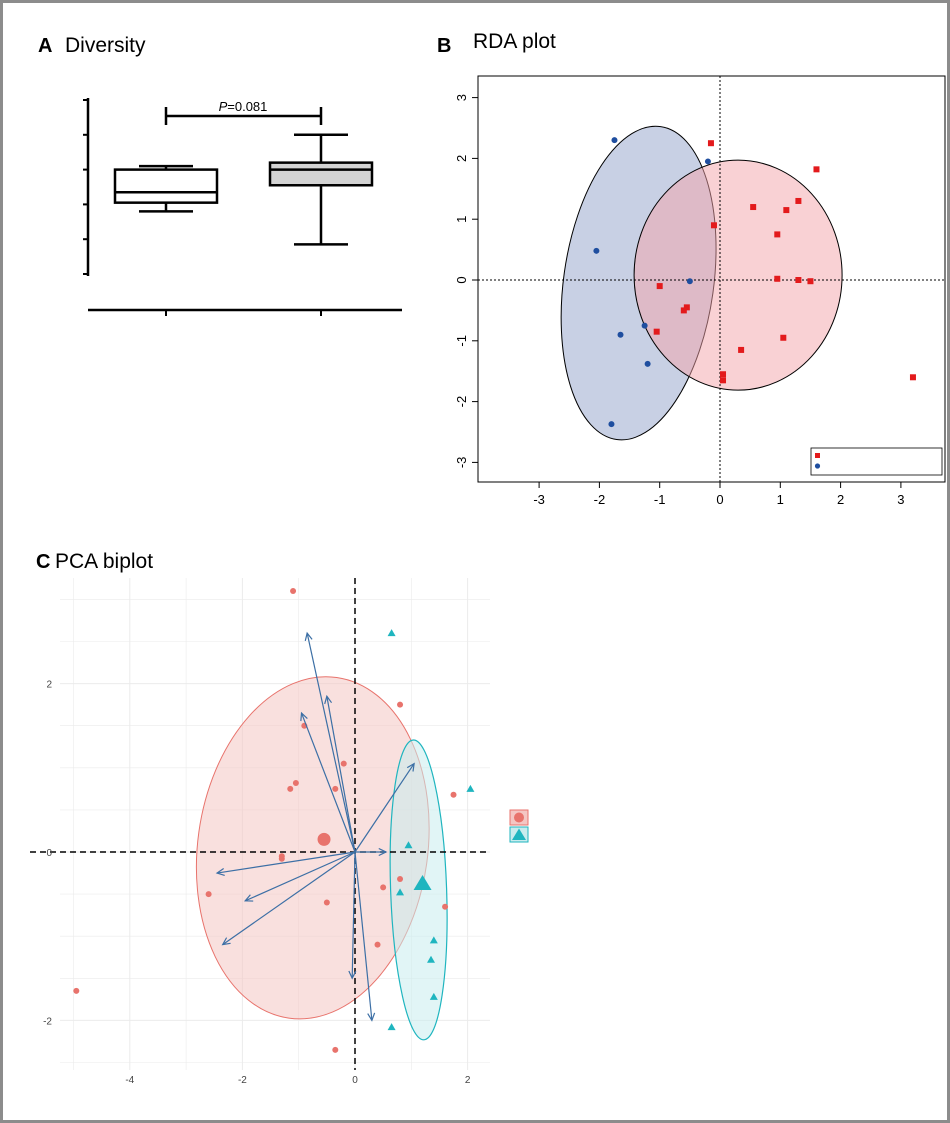 The width and height of the screenshot is (950, 1123). I want to click on b-ellipse-mets, so click(738, 275).